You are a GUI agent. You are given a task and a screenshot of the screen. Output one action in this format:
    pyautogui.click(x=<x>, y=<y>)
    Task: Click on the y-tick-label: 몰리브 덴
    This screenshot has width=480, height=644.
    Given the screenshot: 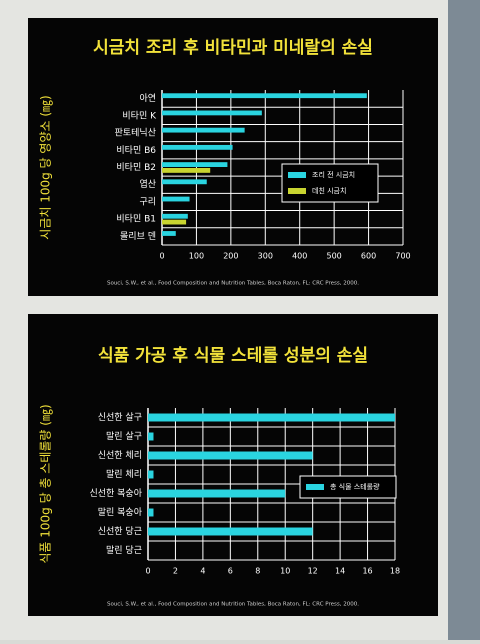 What is the action you would take?
    pyautogui.click(x=138, y=236)
    